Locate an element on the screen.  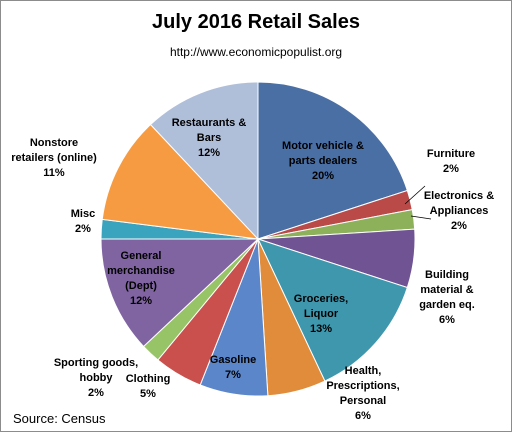
slice-label: General merchandise (Dept) 12% is located at coordinates (141, 278).